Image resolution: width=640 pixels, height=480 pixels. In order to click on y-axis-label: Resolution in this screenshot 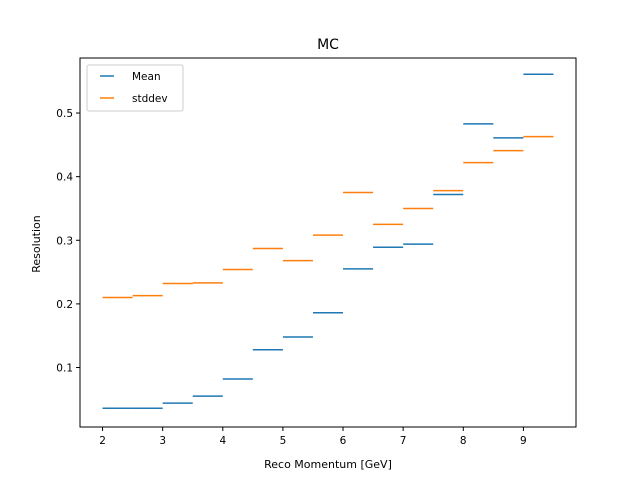, I will do `click(36, 244)`.